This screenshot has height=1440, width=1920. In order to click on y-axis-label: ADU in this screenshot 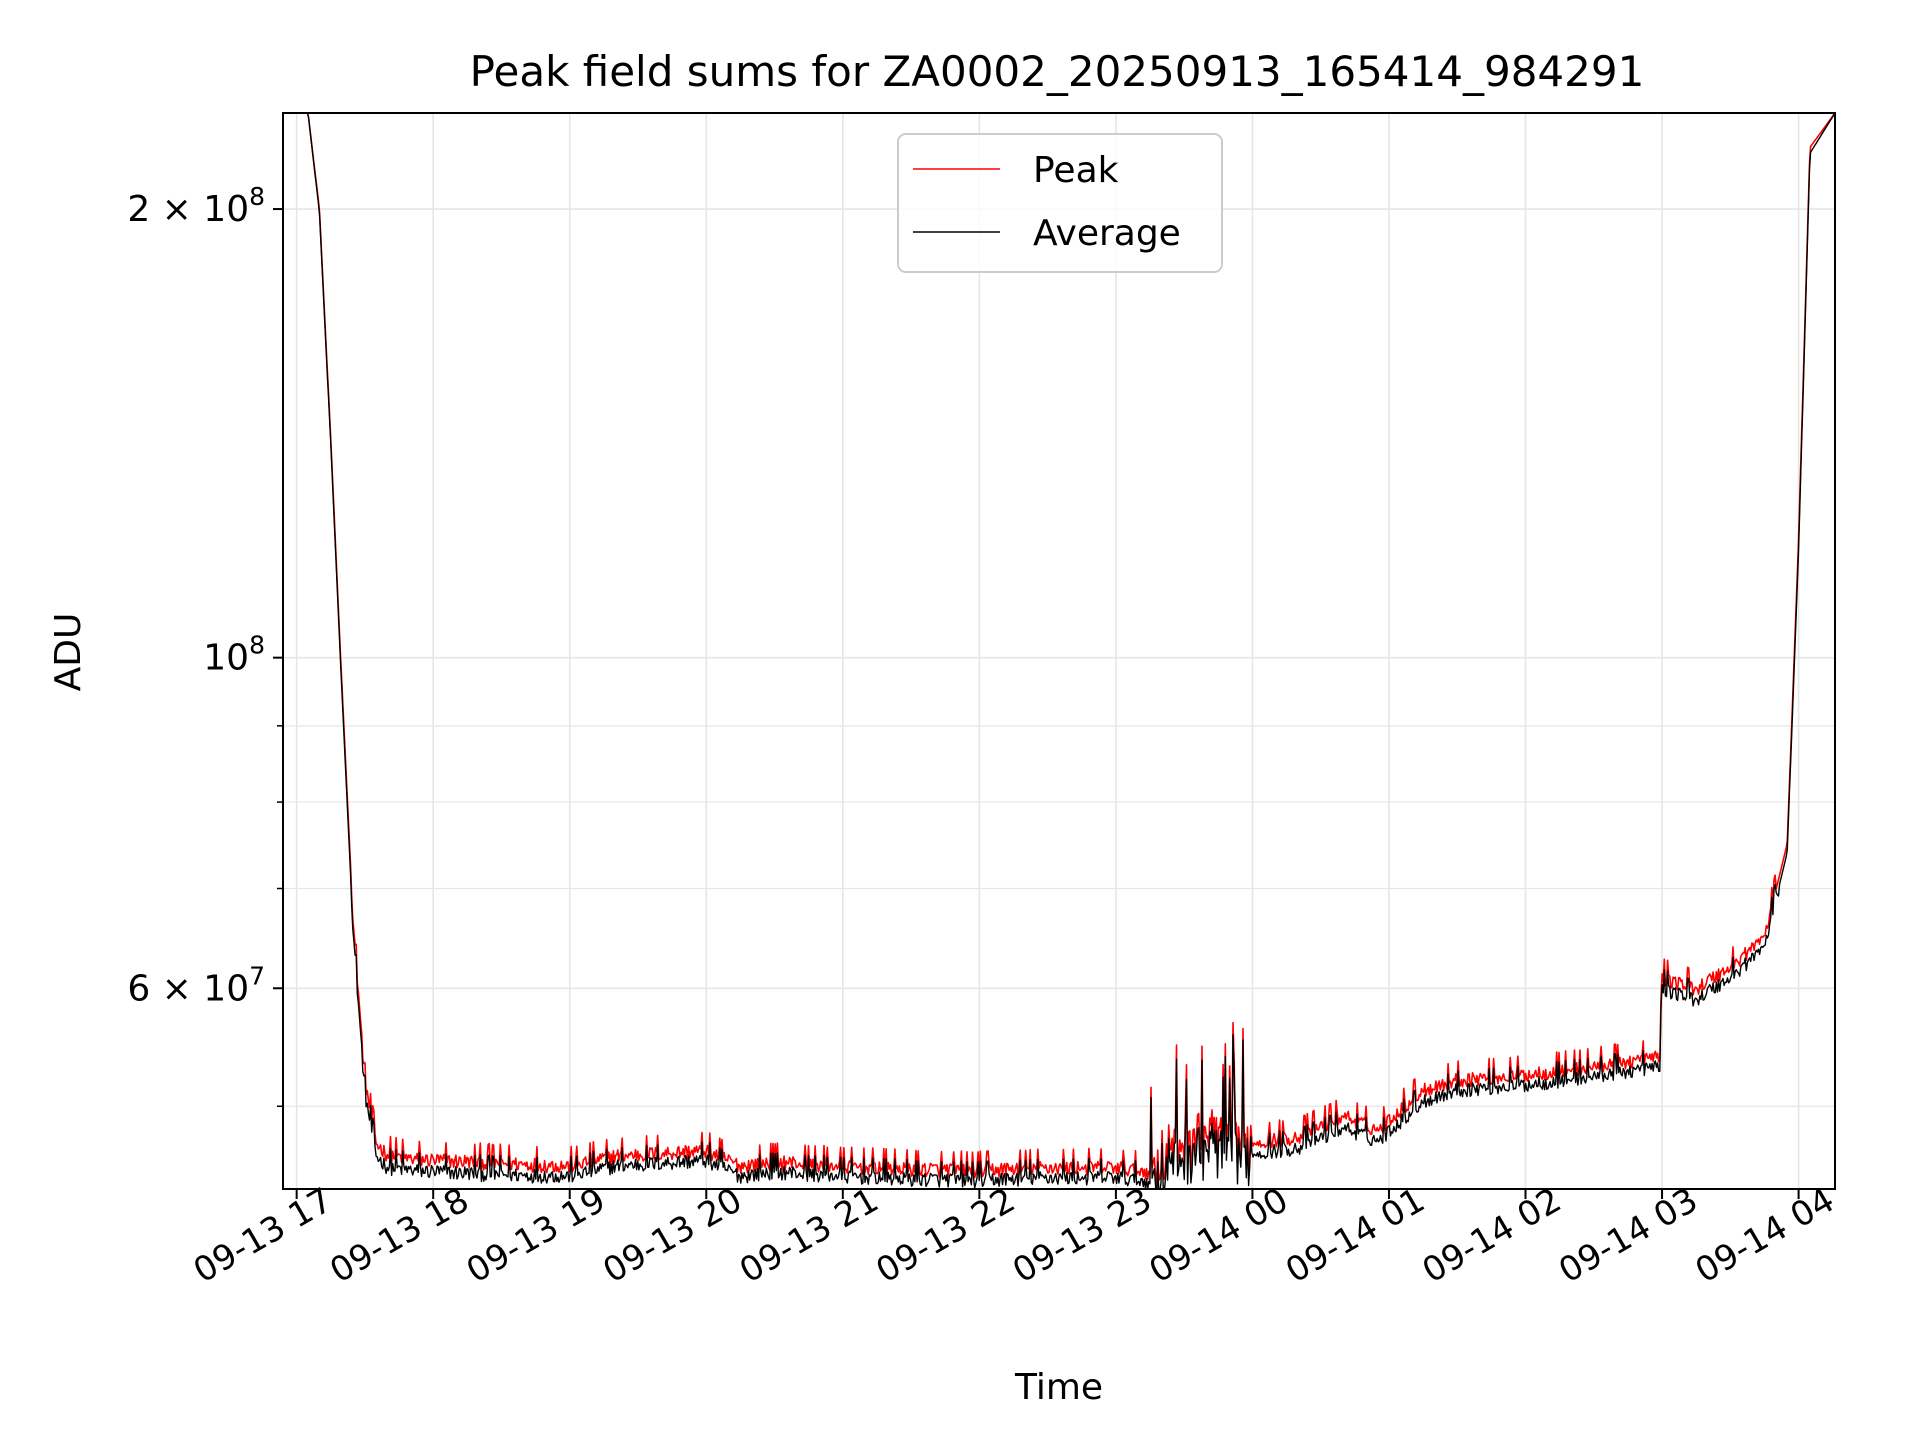, I will do `click(68, 652)`.